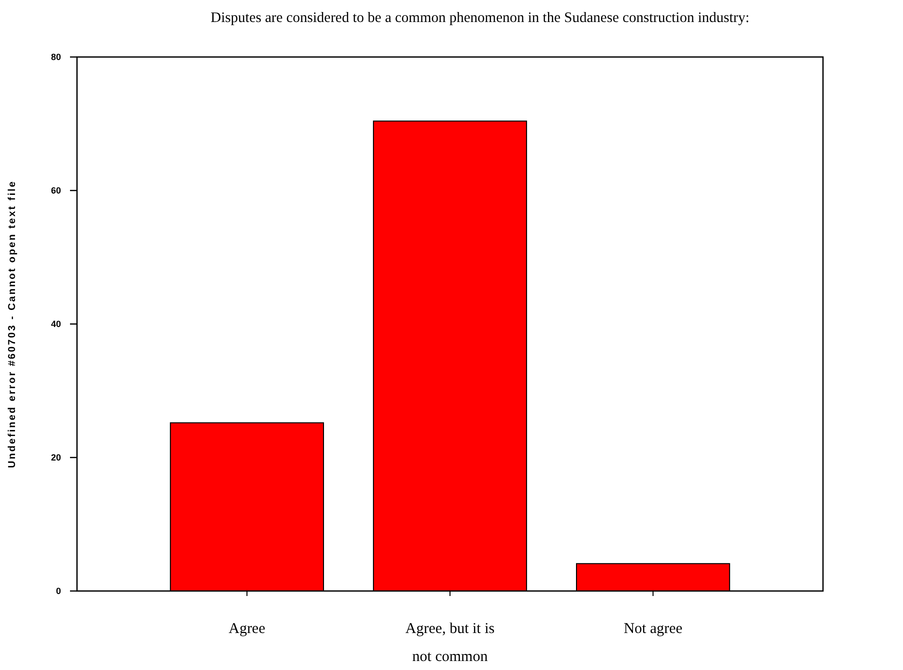  What do you see at coordinates (55, 57) in the screenshot?
I see `y-tick-label: 80` at bounding box center [55, 57].